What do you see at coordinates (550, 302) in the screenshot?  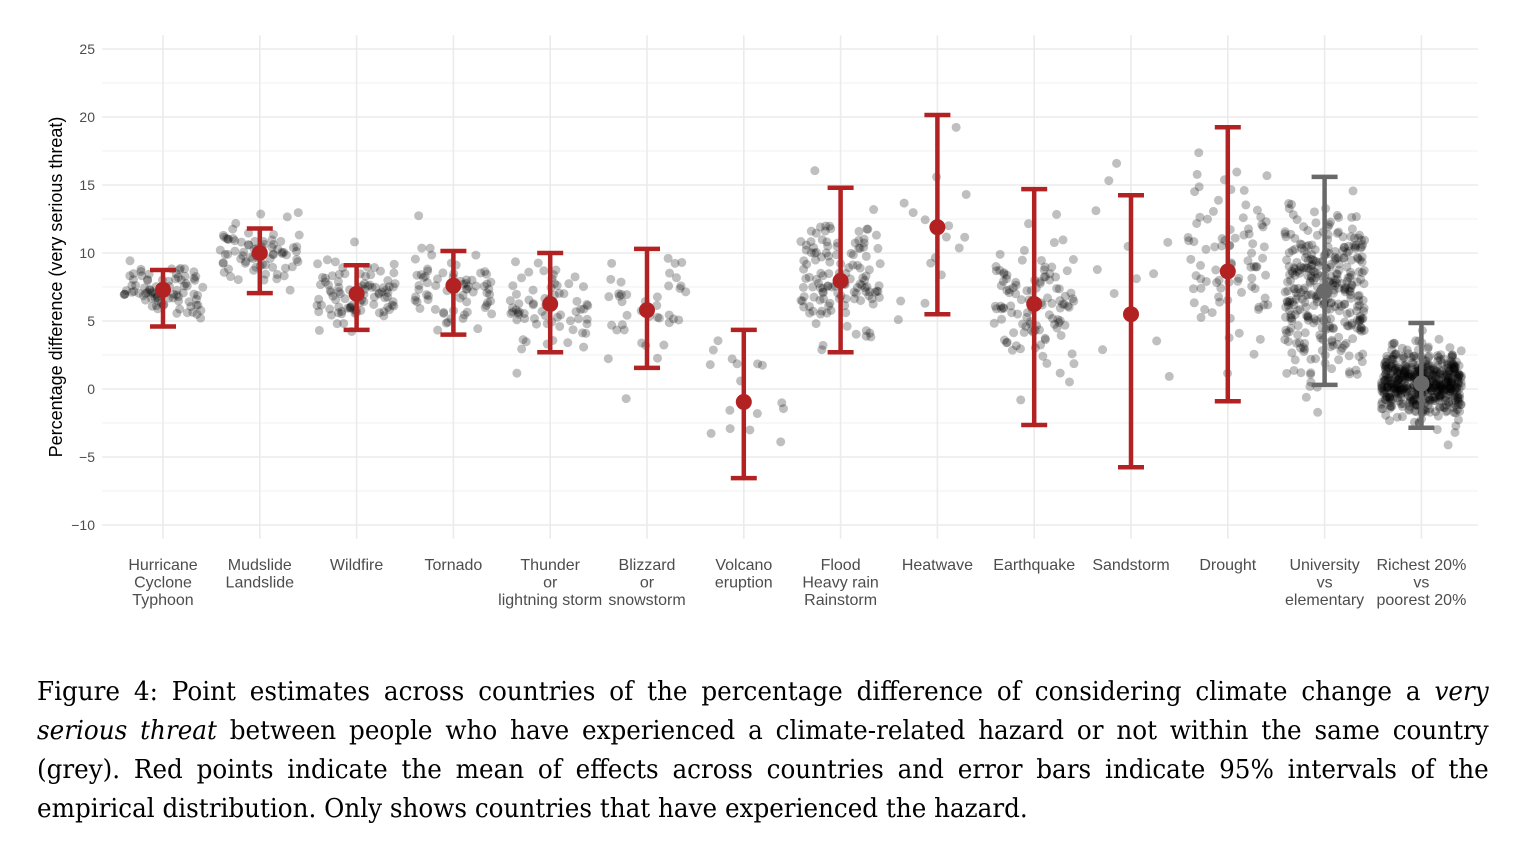 I see `error-bar-group` at bounding box center [550, 302].